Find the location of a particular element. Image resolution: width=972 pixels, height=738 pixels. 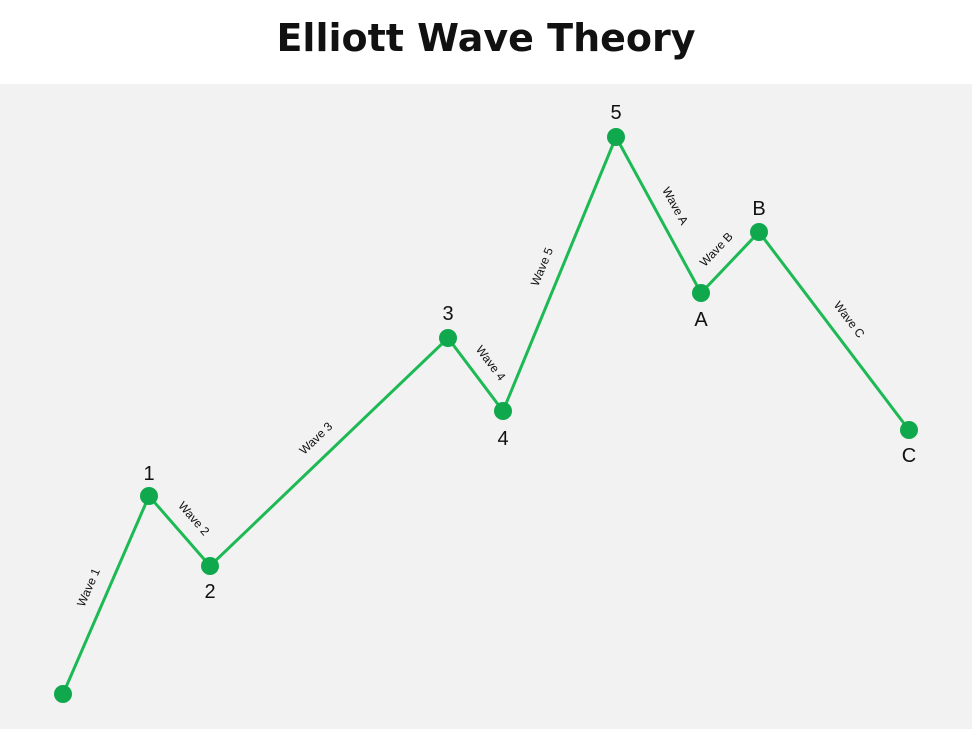

wave-label-a: Wave A is located at coordinates (675, 206).